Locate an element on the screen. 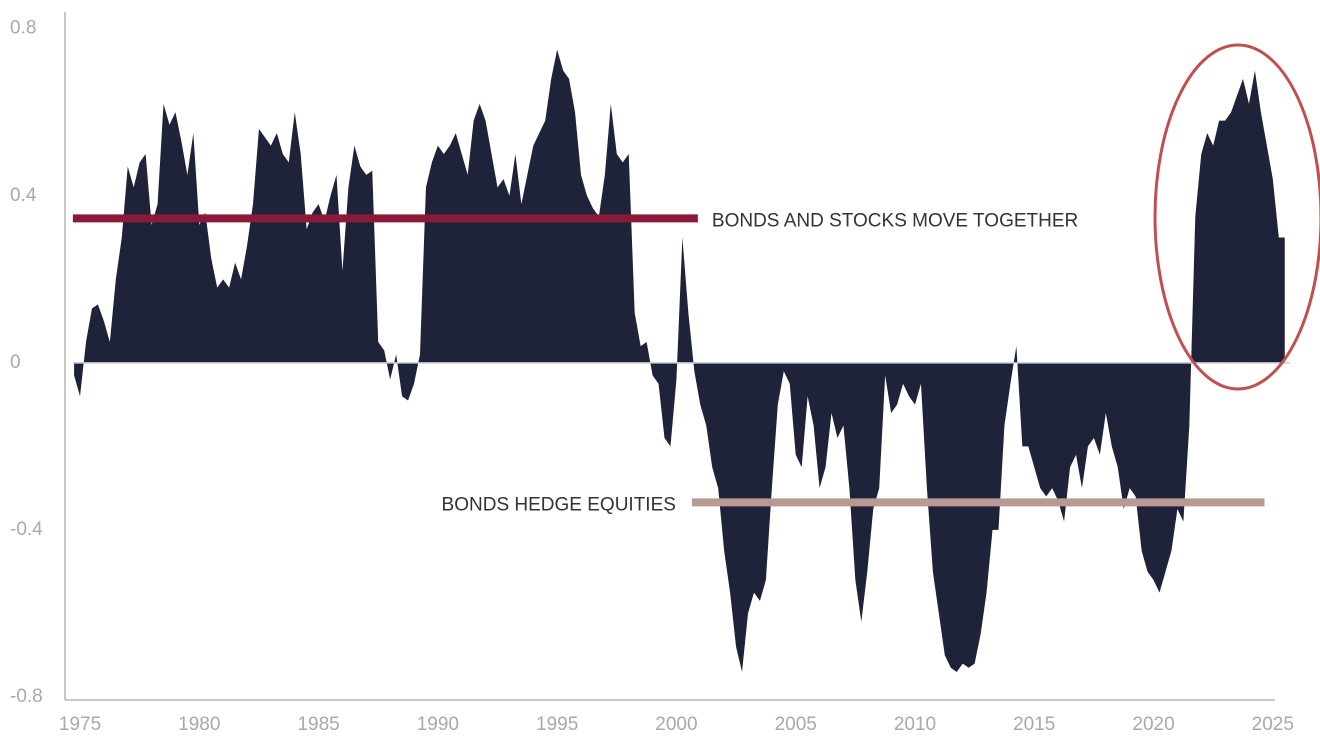 This screenshot has height=736, width=1320. x-tick-label: 1975 is located at coordinates (80, 724).